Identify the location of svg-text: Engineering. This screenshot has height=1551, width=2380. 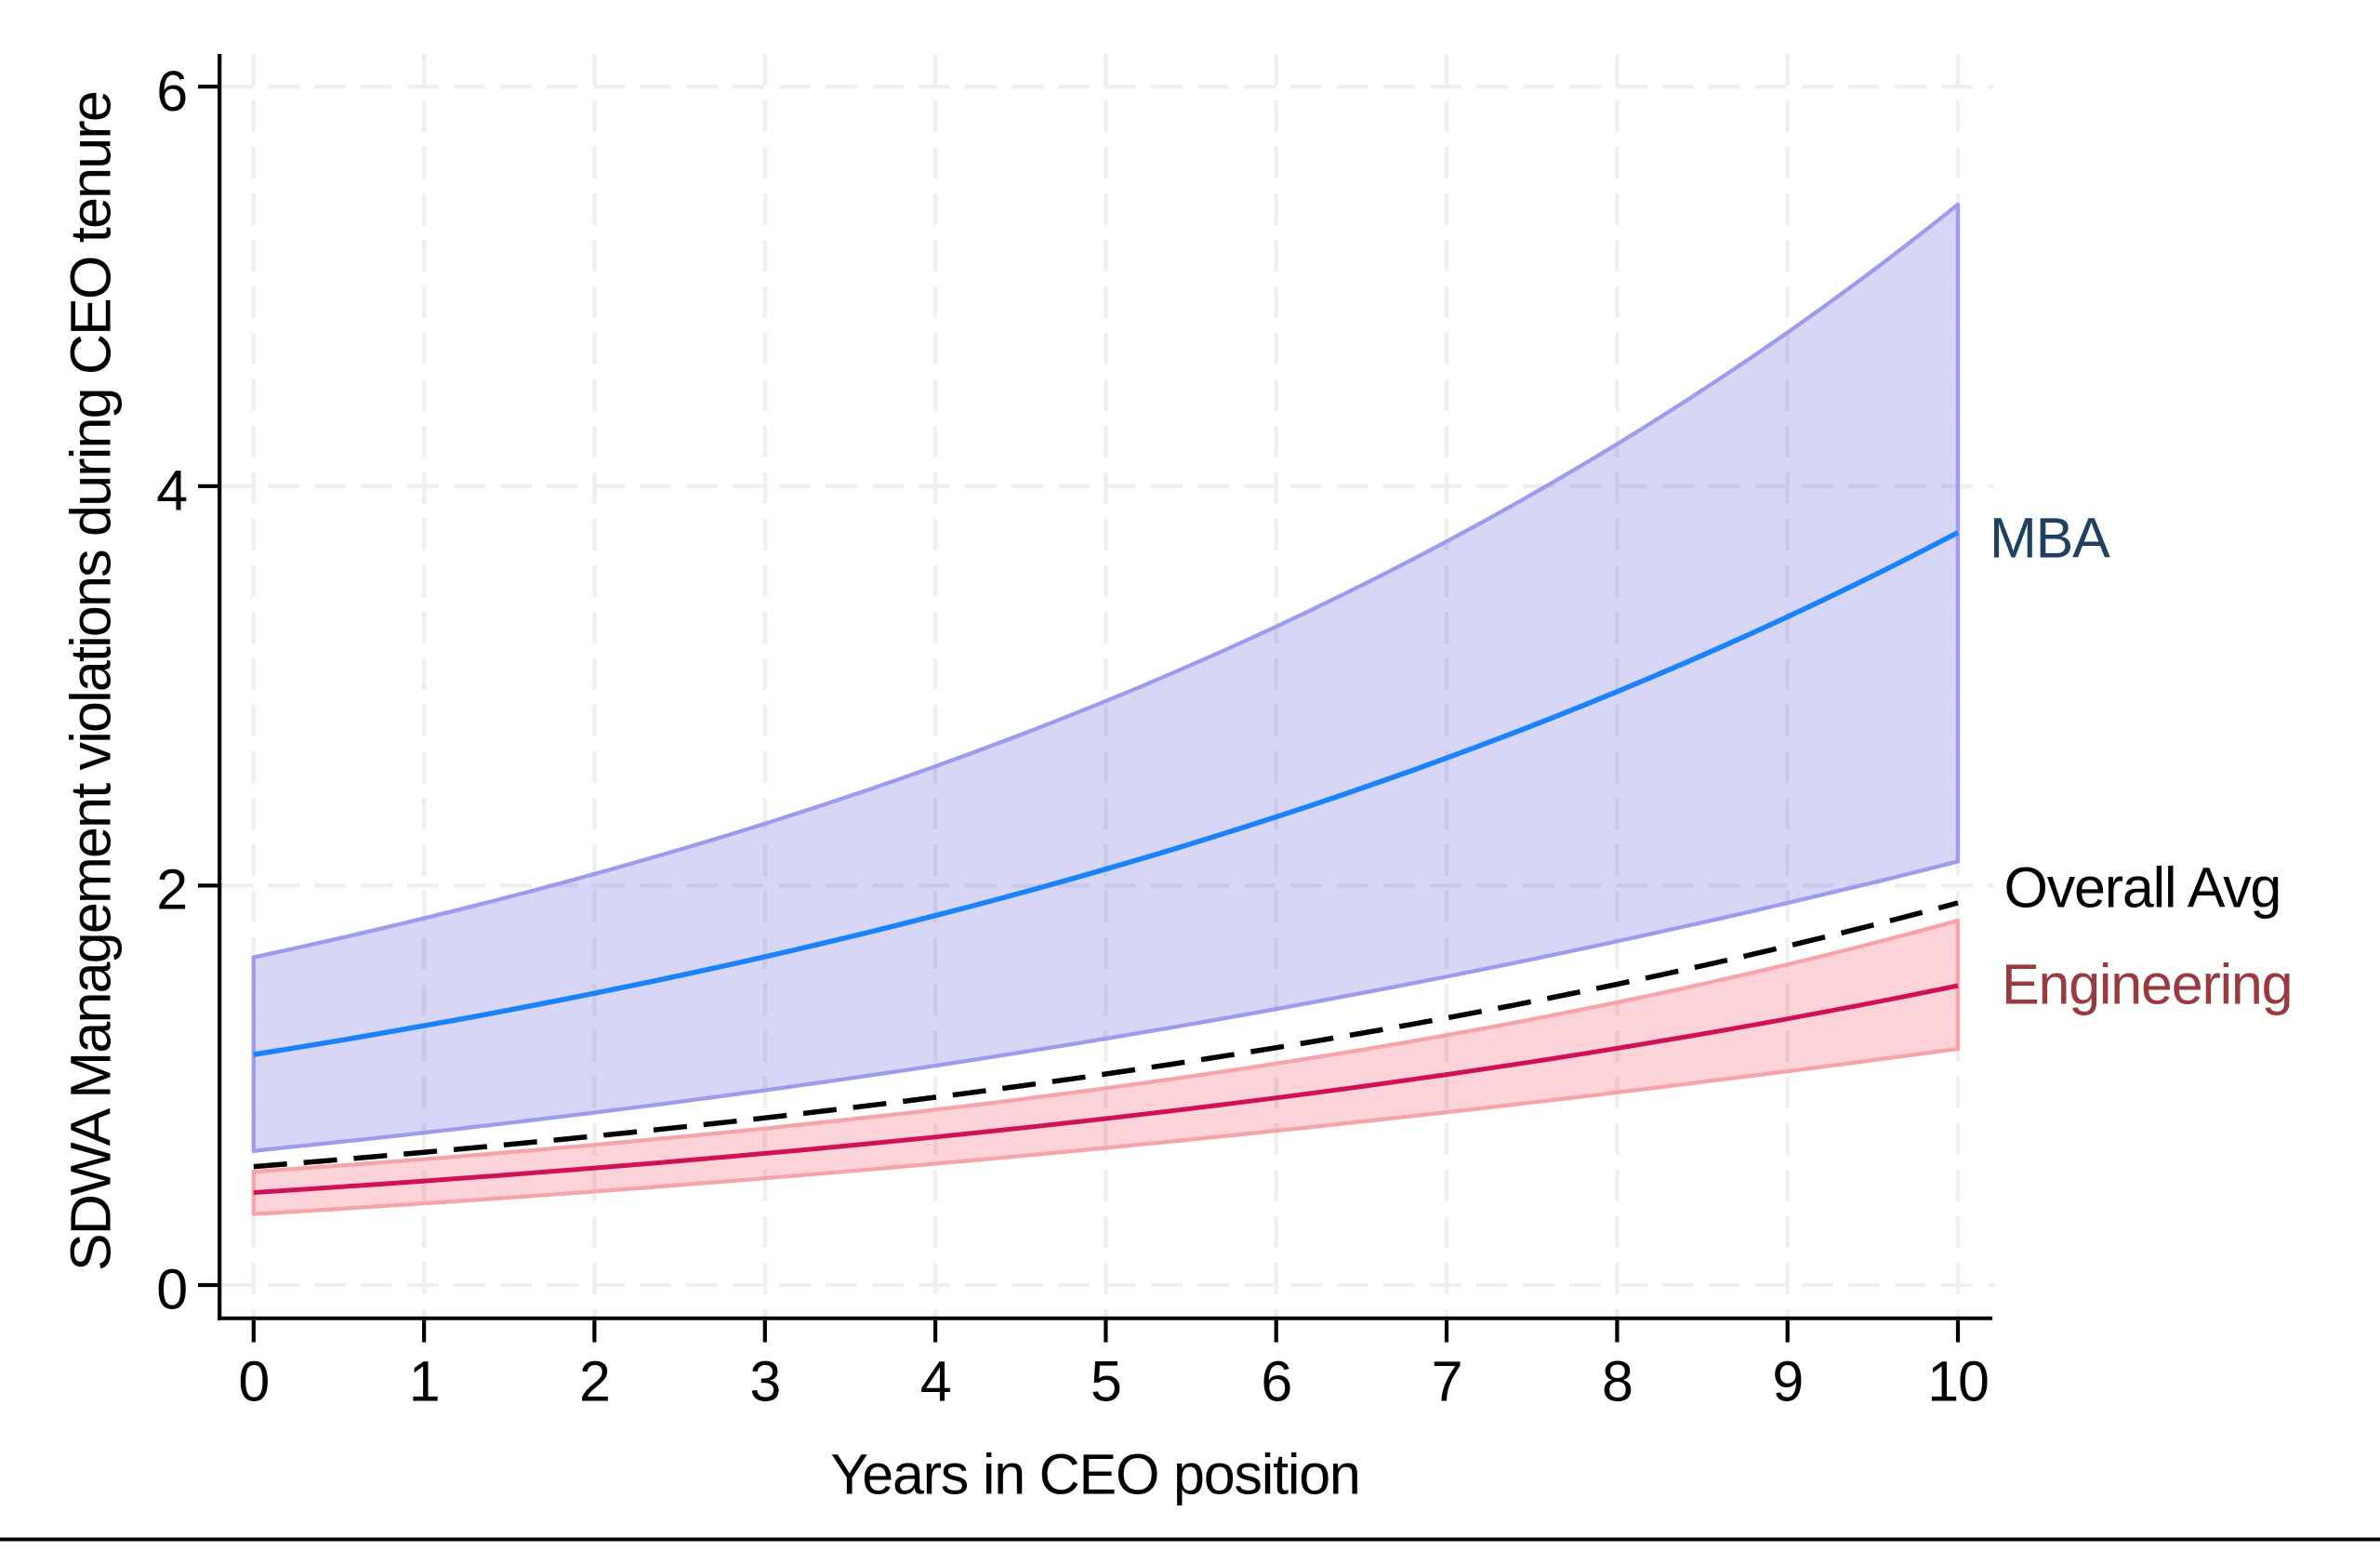
(2147, 984).